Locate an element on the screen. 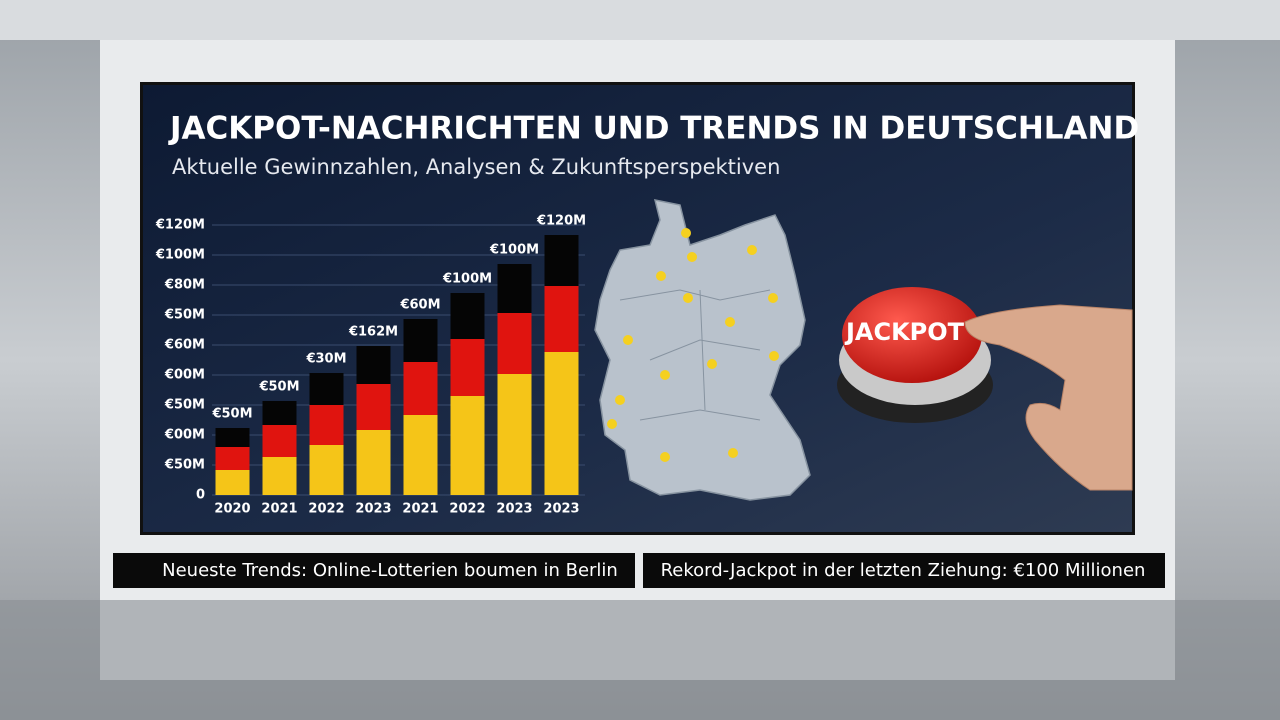 This screenshot has height=720, width=1280. ticker-left is located at coordinates (374, 570).